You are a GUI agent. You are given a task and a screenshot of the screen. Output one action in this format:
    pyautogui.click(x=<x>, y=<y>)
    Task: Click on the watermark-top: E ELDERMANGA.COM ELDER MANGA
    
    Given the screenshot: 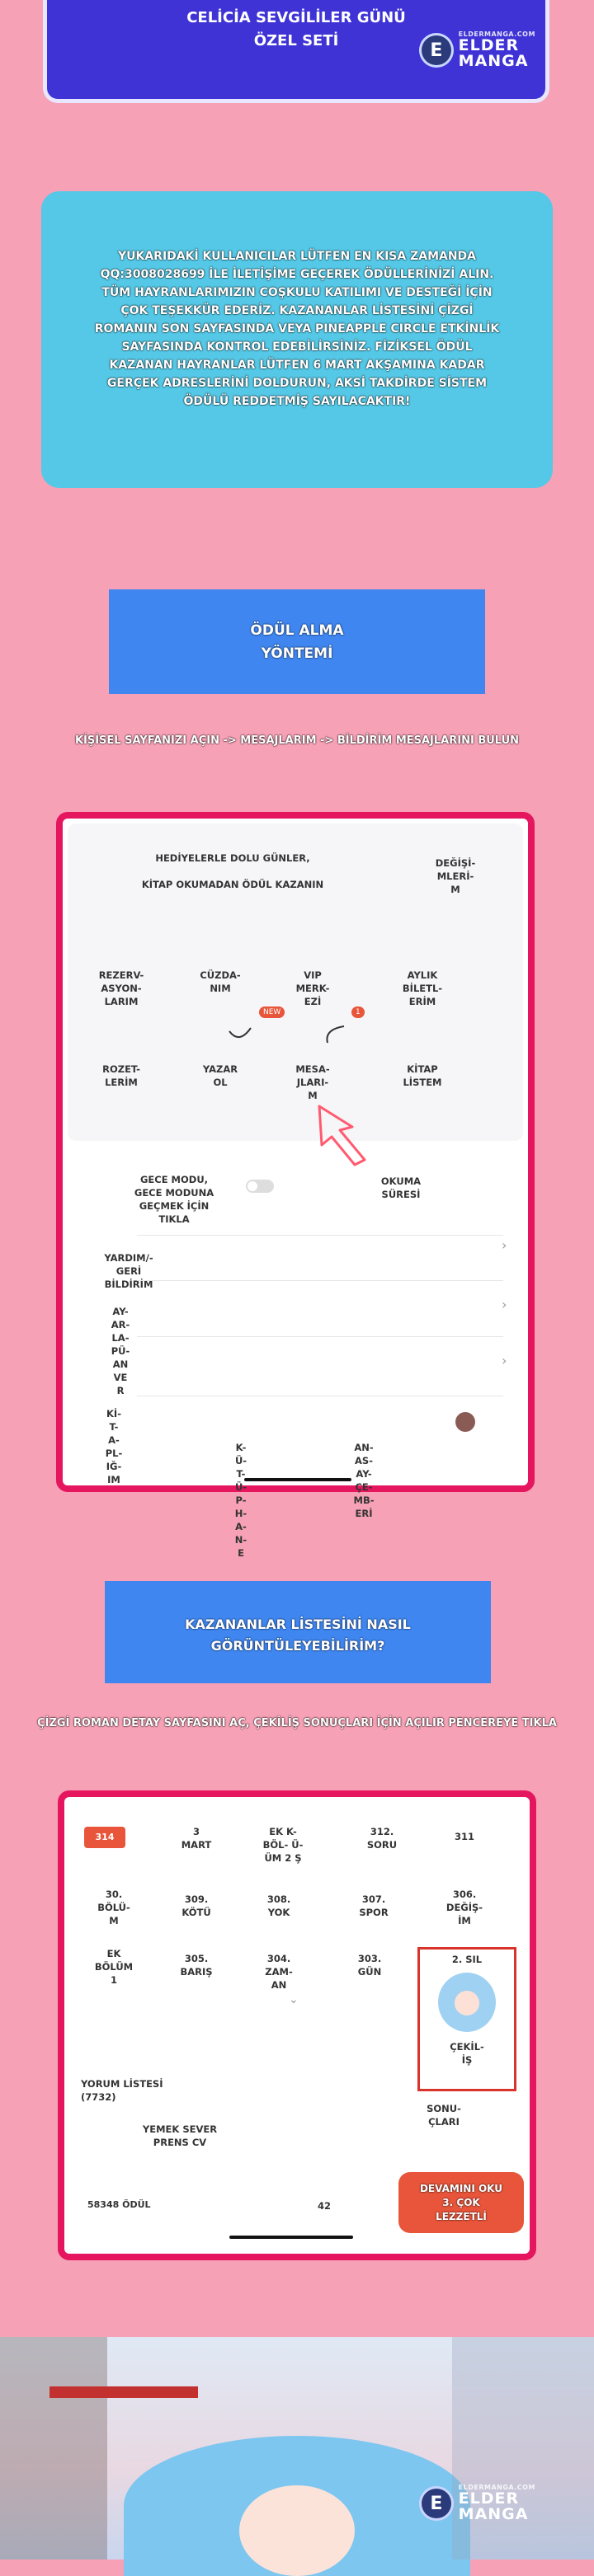 What is the action you would take?
    pyautogui.click(x=506, y=50)
    